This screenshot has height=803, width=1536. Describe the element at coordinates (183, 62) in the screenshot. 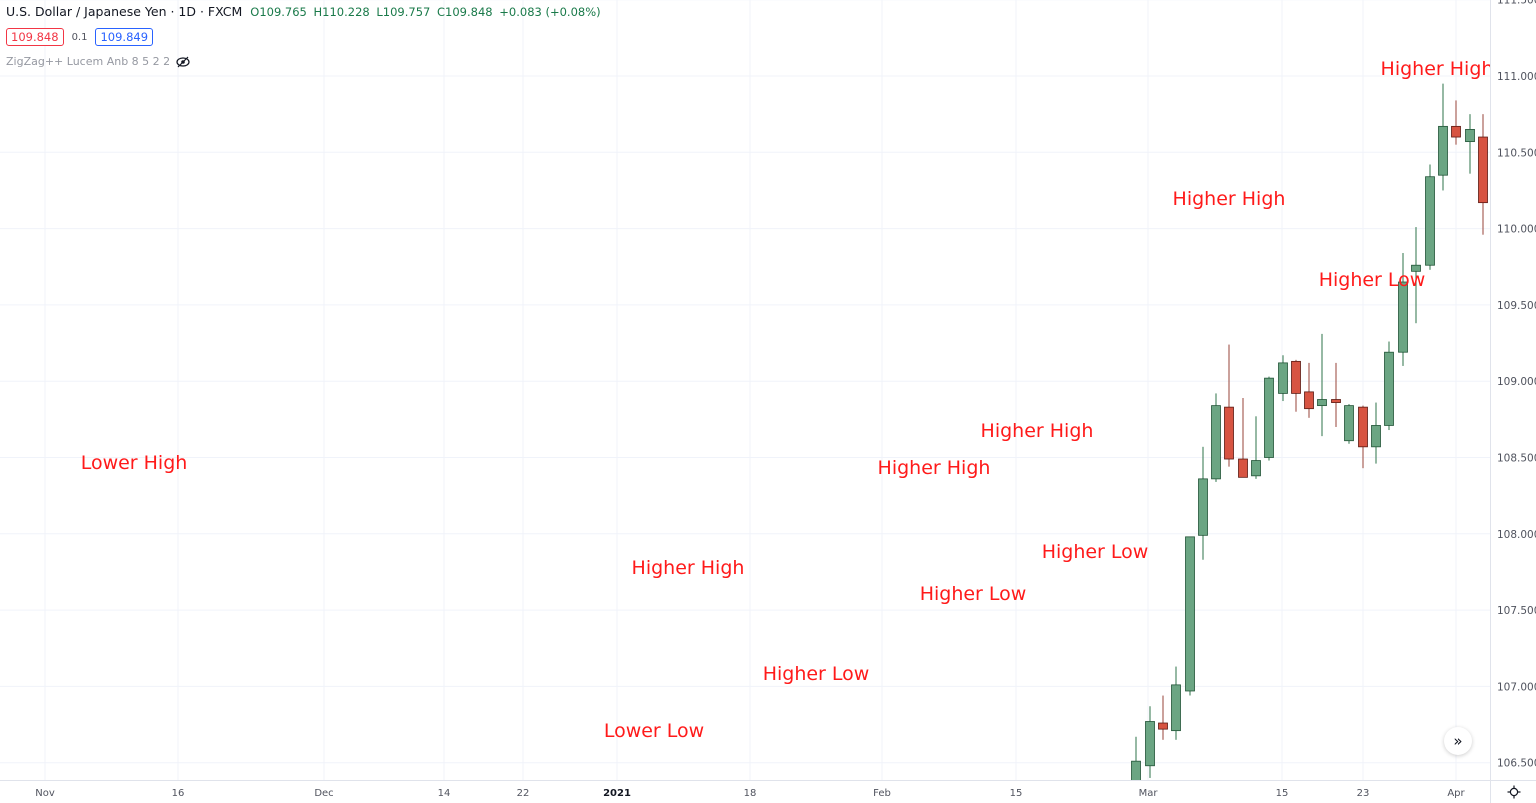

I see `eye-hidden-icon` at that location.